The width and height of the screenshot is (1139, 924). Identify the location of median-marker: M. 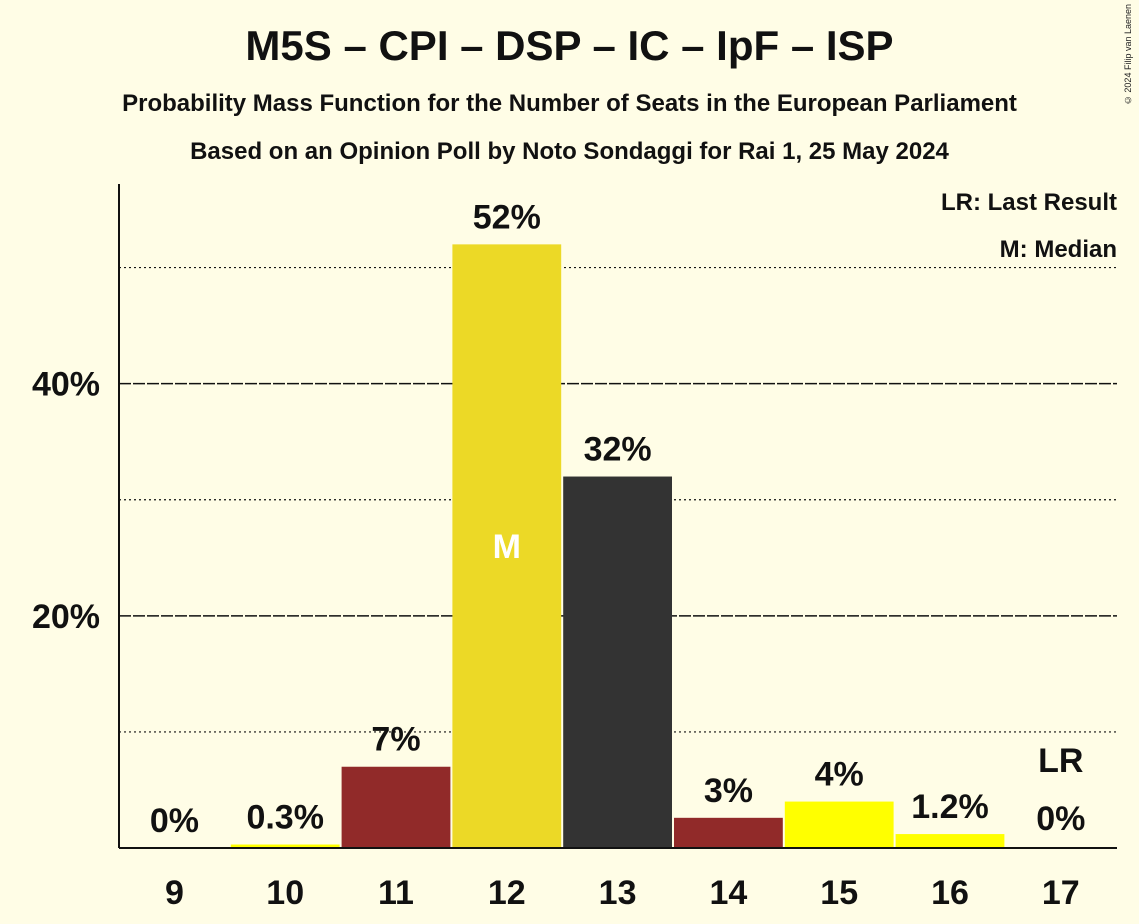
(507, 547).